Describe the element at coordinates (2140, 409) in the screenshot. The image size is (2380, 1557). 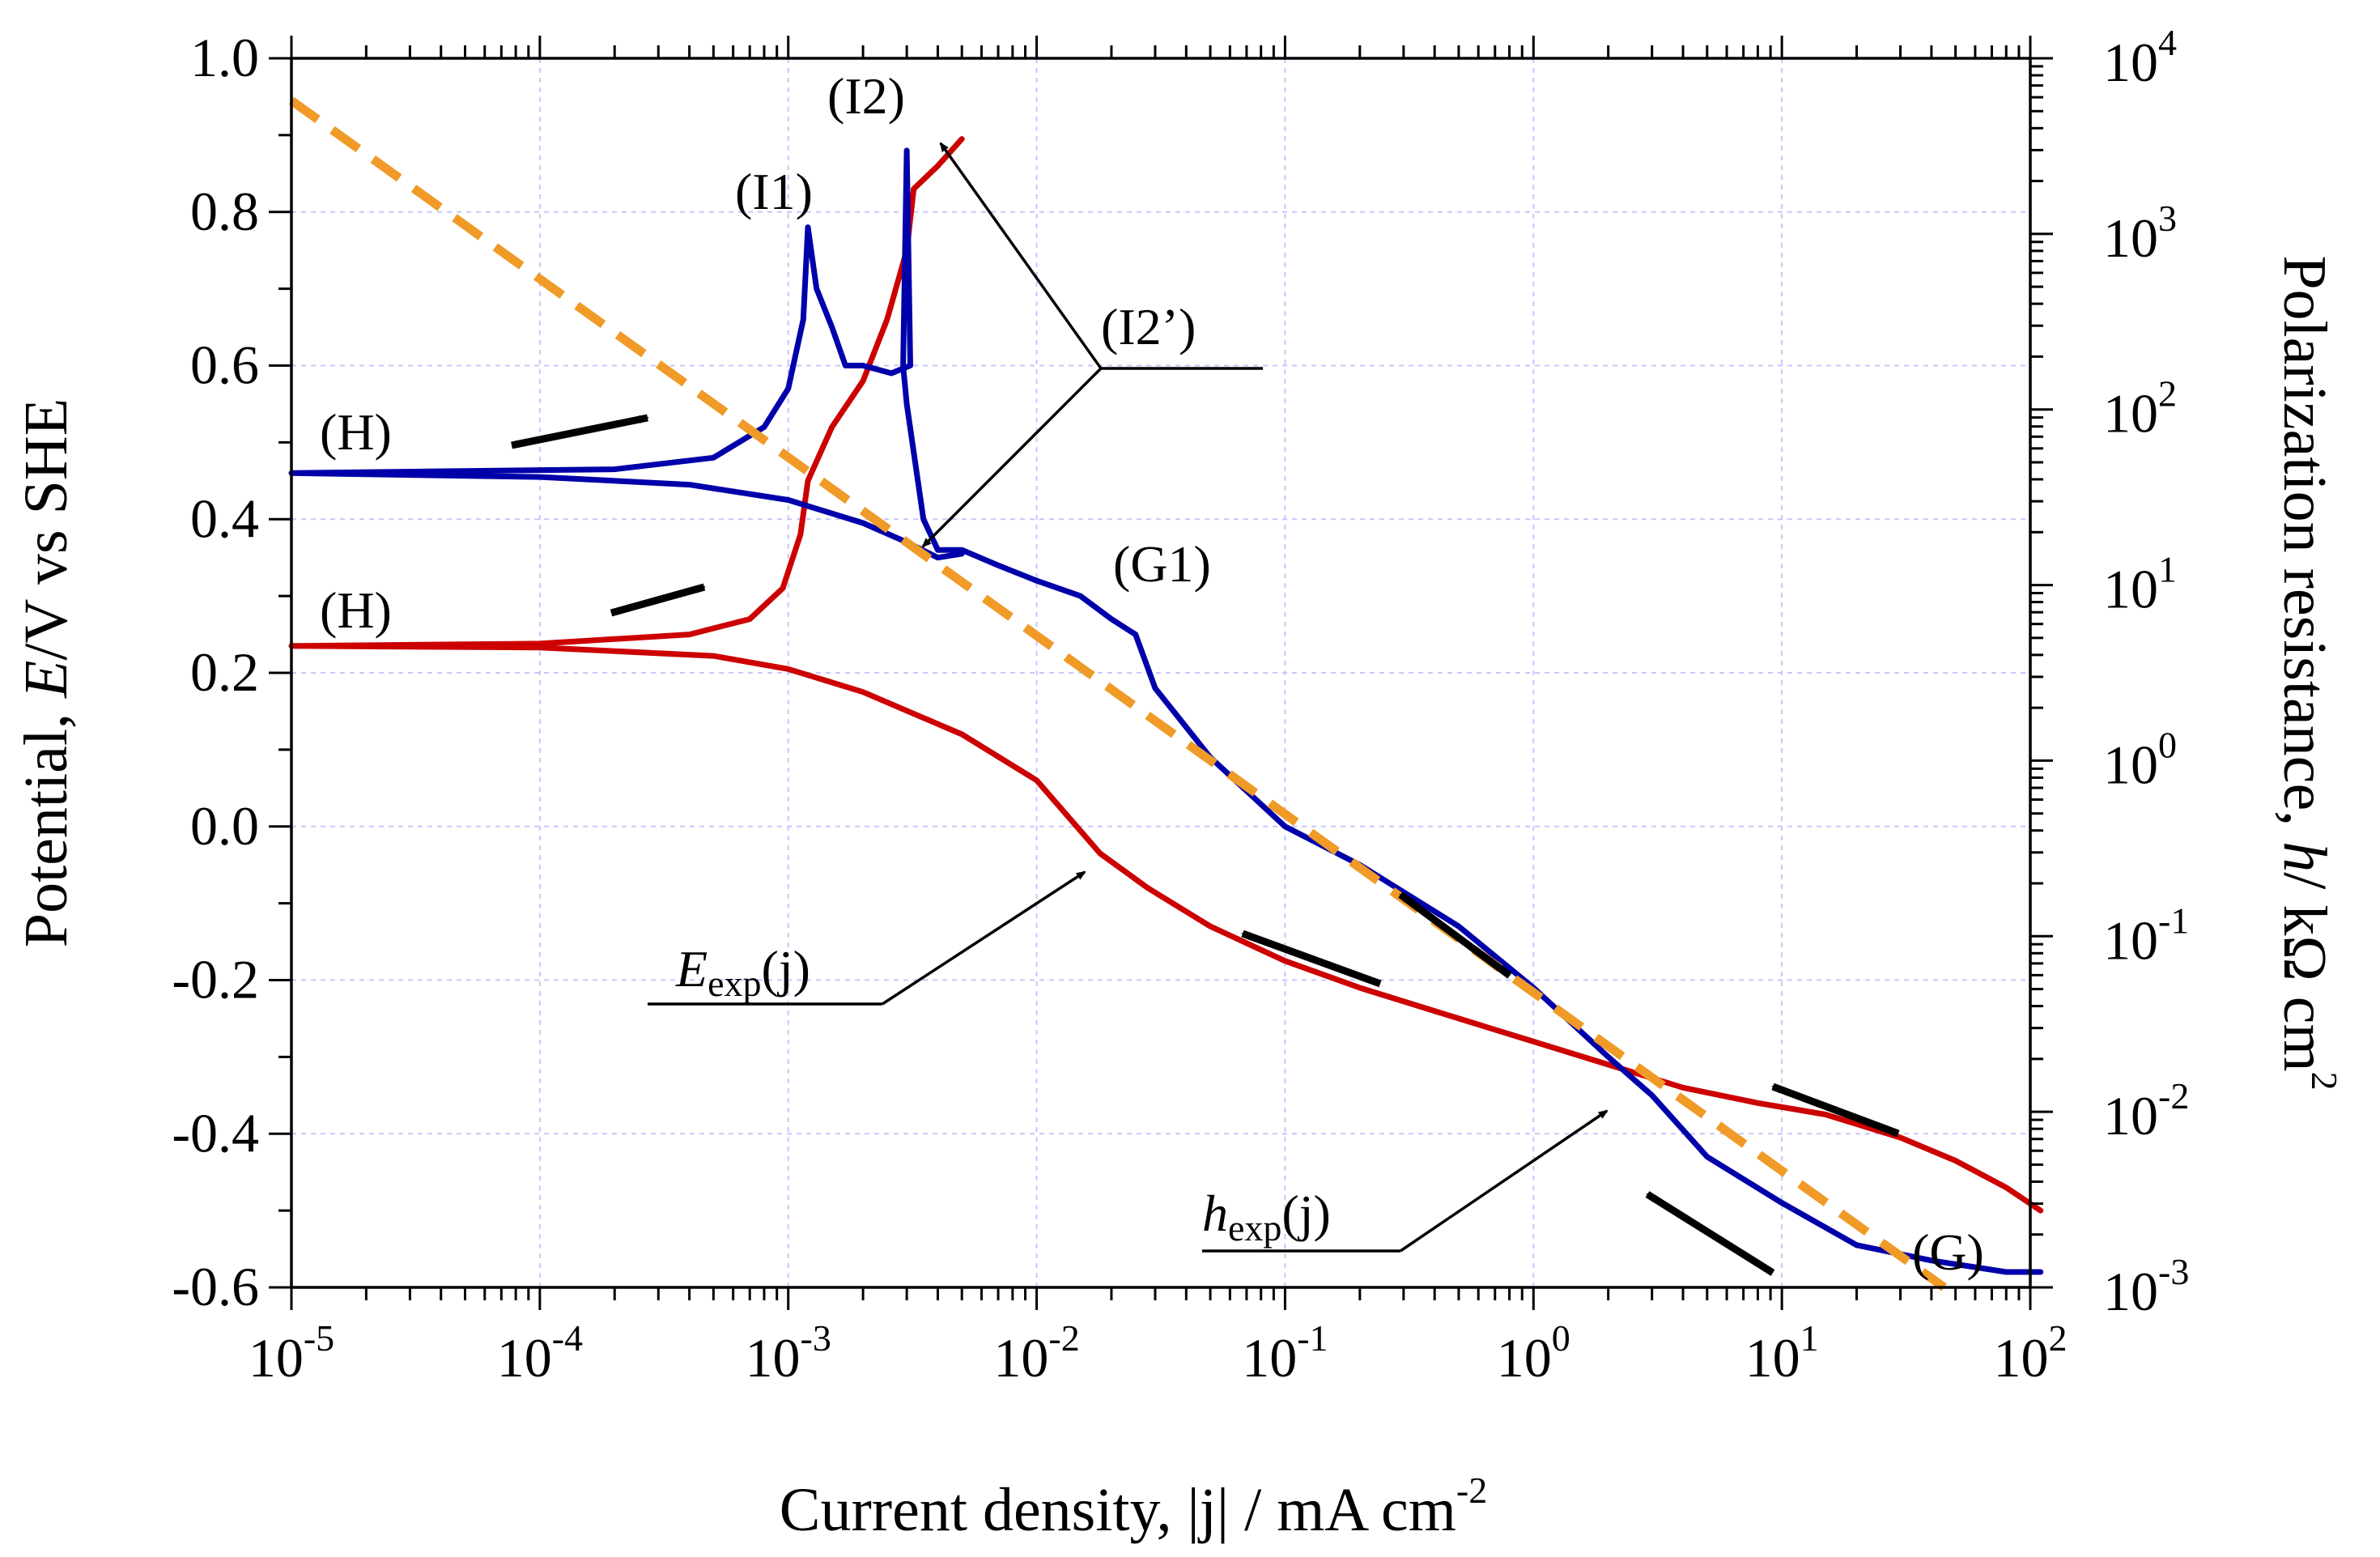
I see `y-right-tick-label-2: 10²` at that location.